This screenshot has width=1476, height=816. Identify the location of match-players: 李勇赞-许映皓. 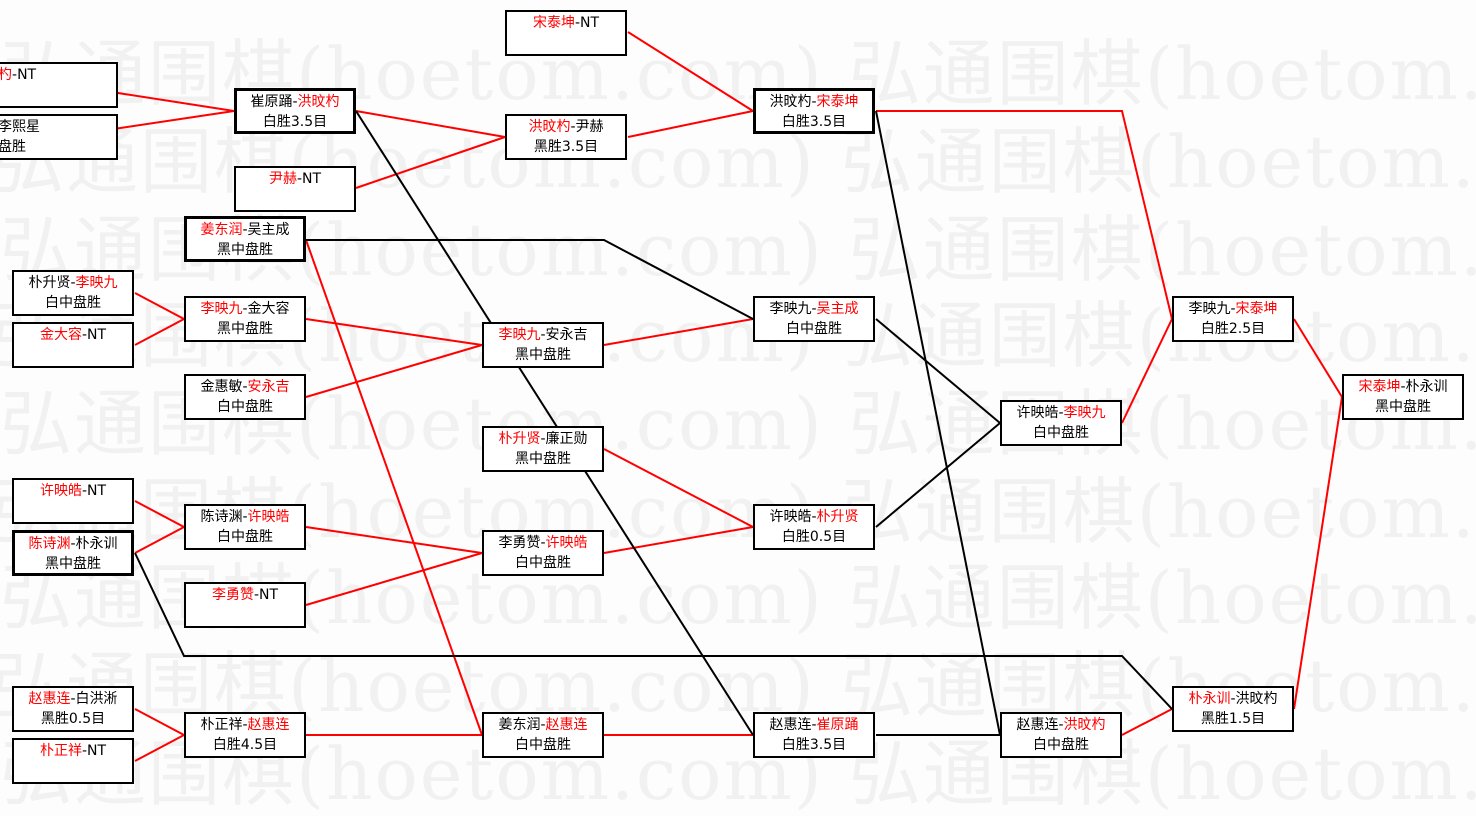
(543, 543).